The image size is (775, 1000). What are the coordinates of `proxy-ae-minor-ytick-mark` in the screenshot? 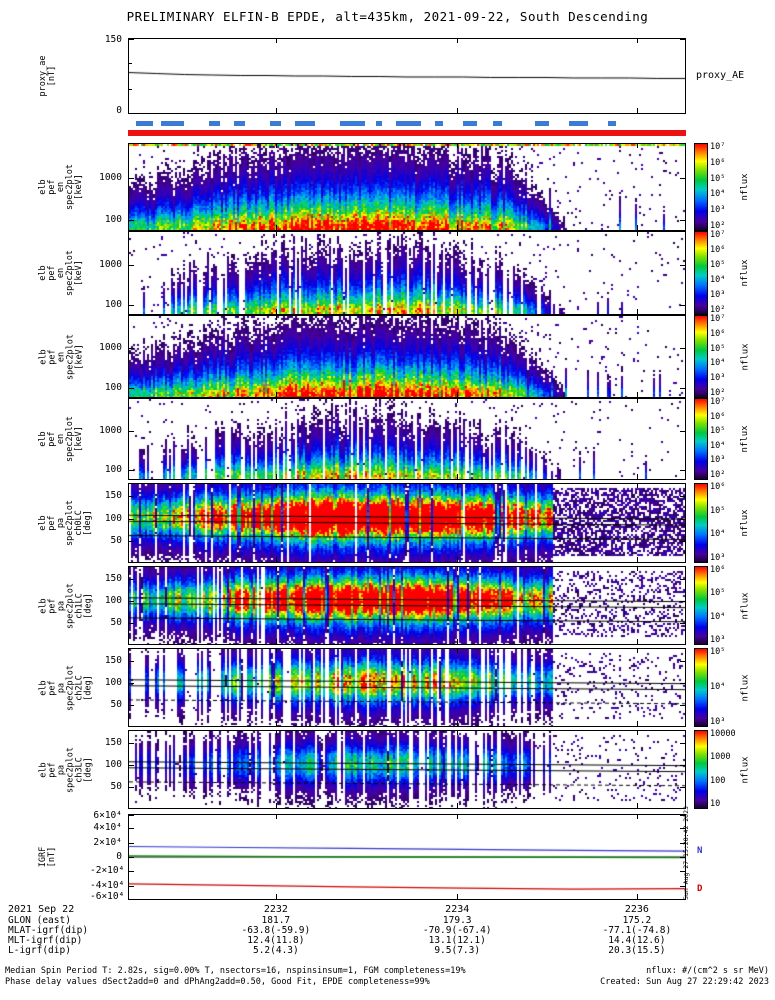 It's located at (130, 64).